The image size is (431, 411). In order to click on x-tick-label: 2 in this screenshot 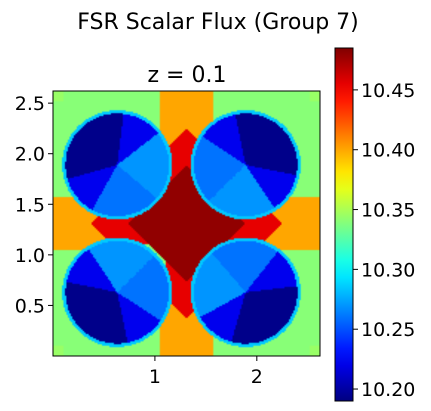, I will do `click(257, 377)`.